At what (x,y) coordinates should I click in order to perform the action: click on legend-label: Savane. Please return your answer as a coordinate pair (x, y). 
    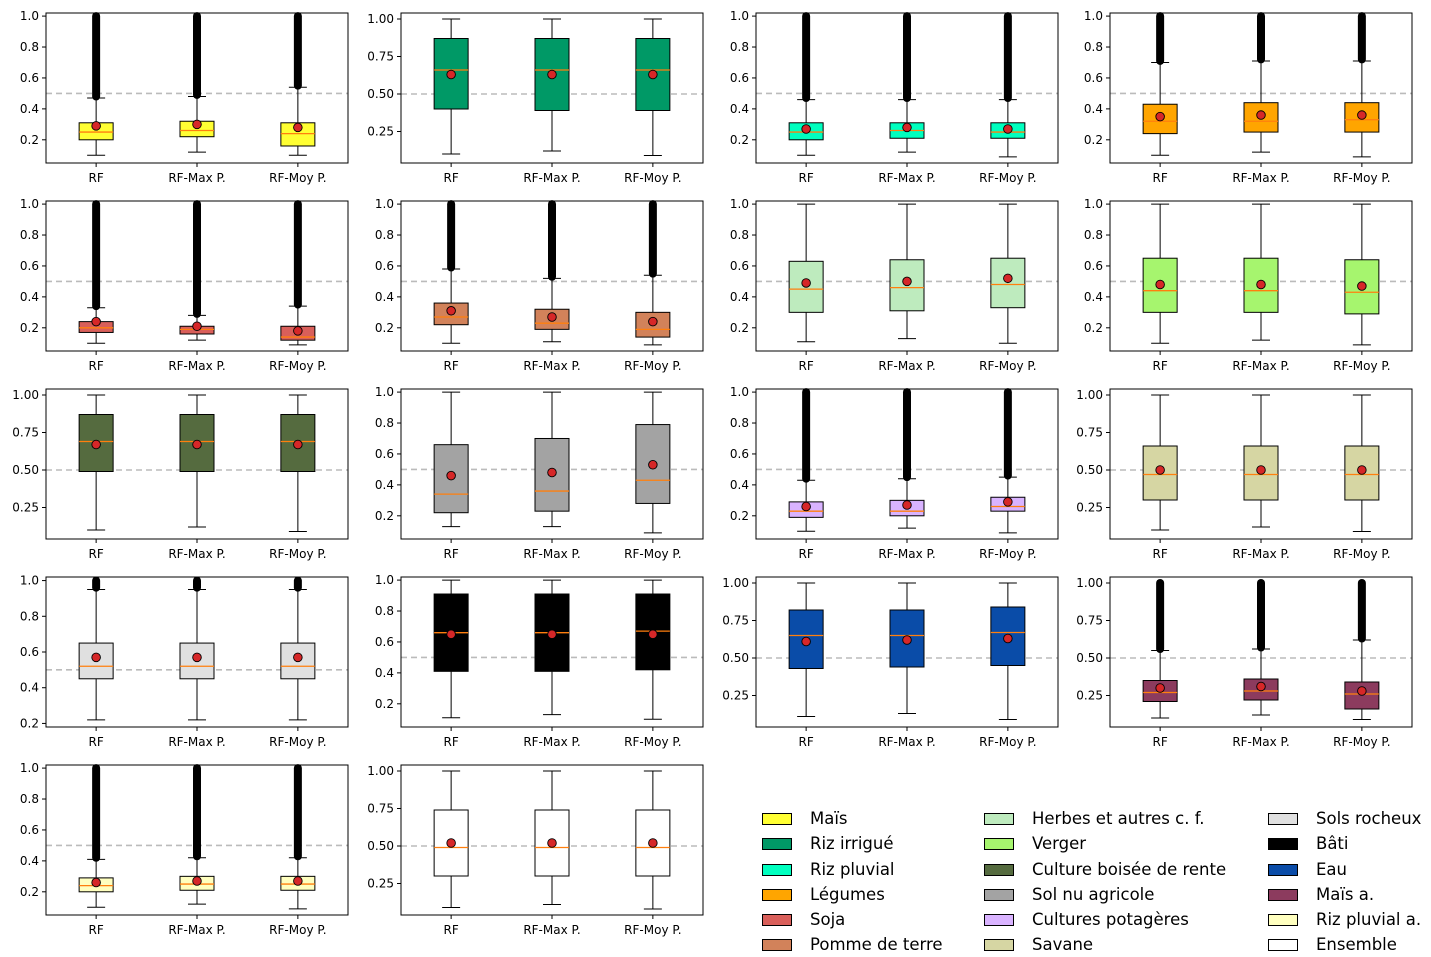
    Looking at the image, I should click on (1063, 944).